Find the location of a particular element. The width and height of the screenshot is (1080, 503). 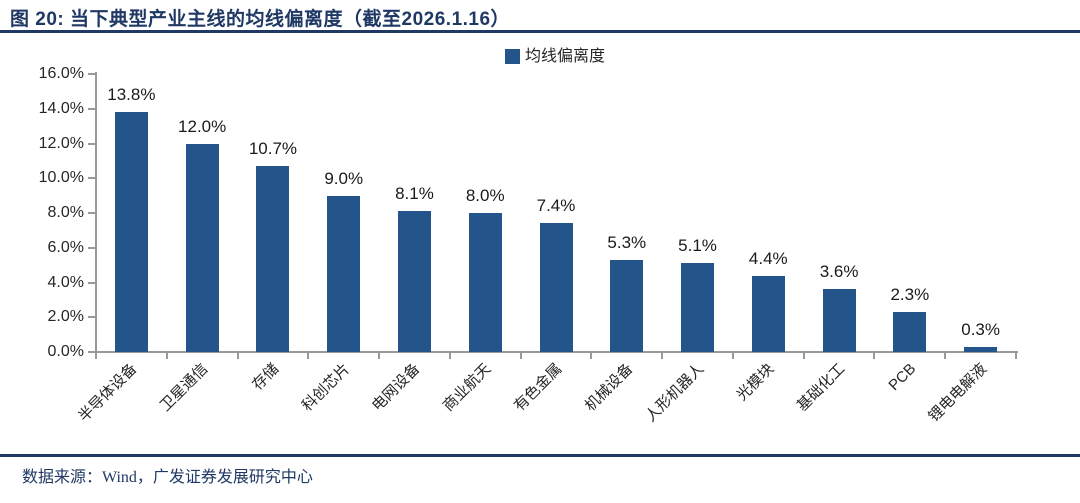

y-tick-label: 0.0% is located at coordinates (65, 351).